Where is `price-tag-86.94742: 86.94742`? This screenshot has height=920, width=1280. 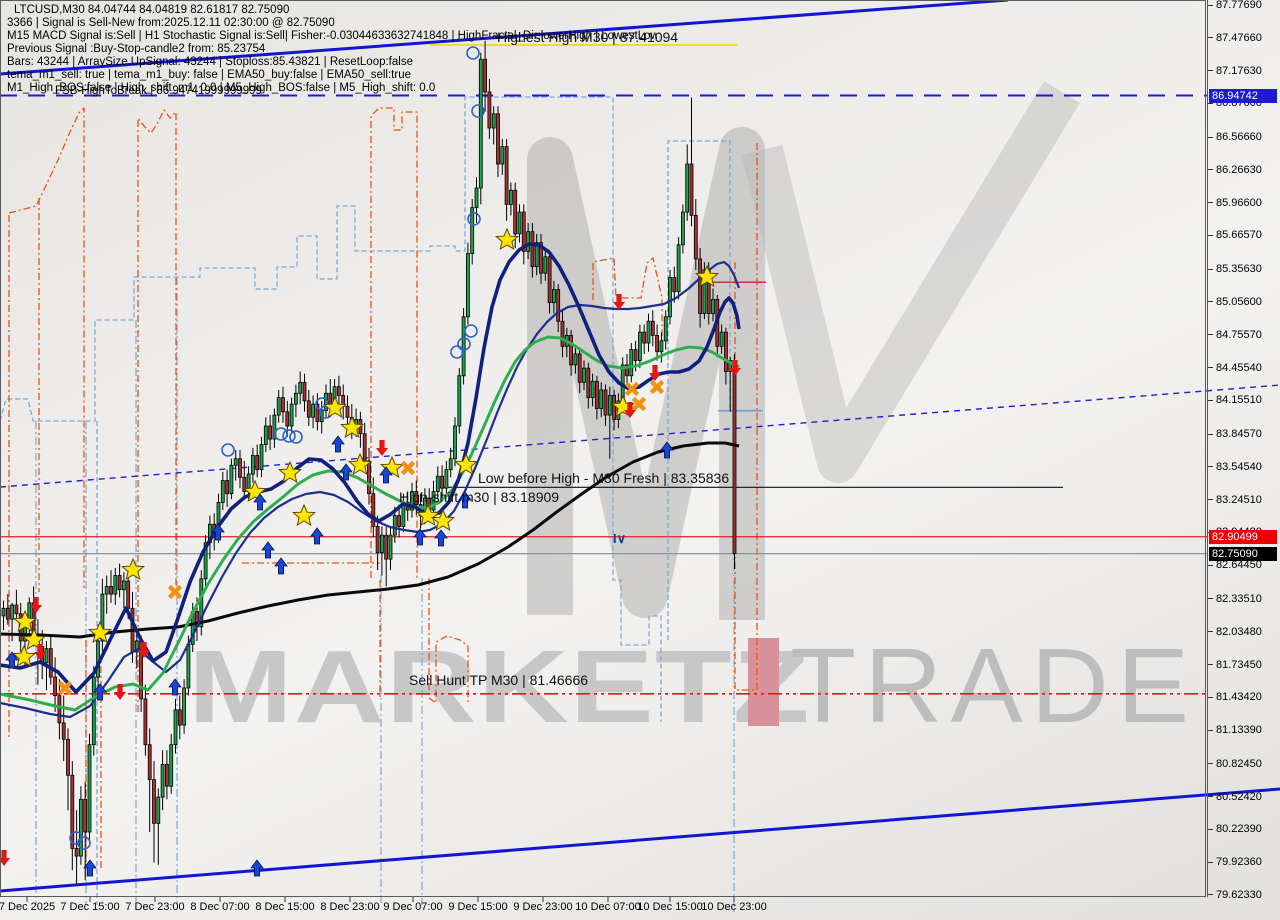
price-tag-86.94742: 86.94742 is located at coordinates (1243, 95).